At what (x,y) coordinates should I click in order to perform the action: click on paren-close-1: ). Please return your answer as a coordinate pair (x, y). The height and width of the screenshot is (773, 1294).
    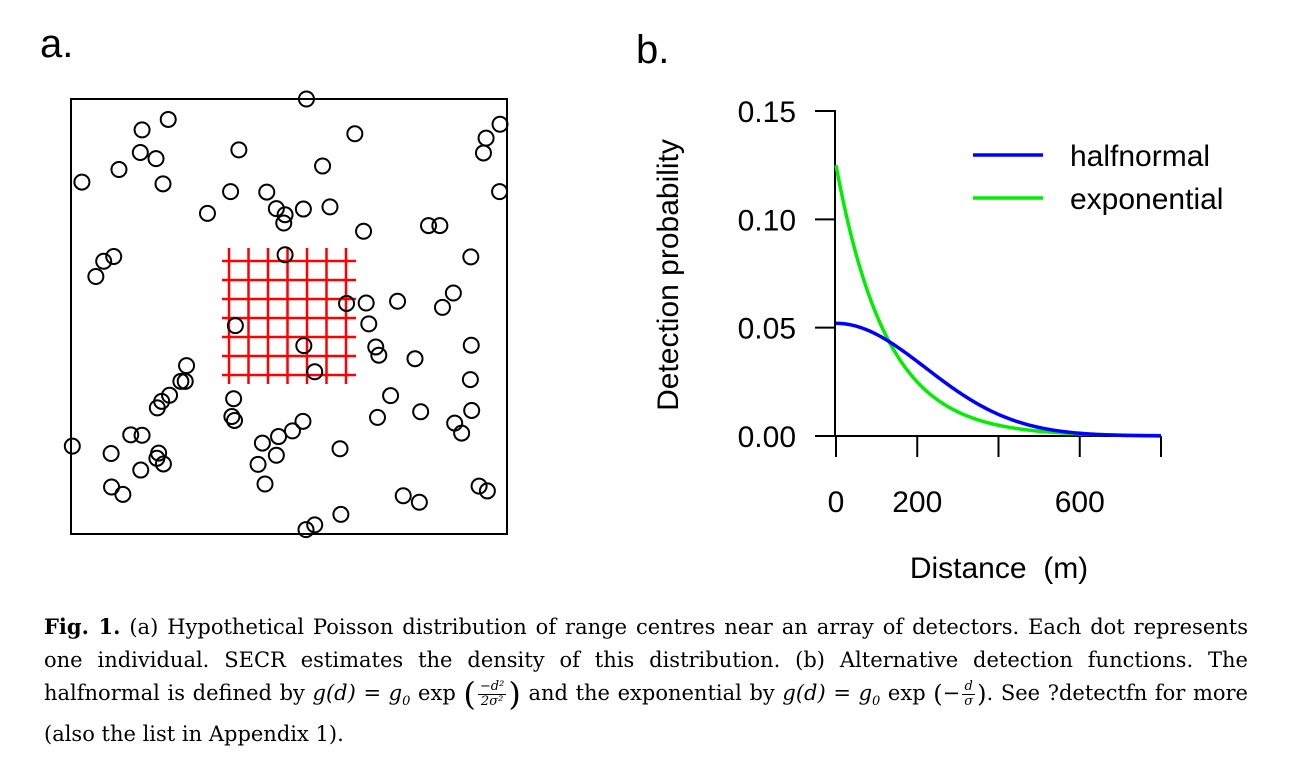
    Looking at the image, I should click on (514, 694).